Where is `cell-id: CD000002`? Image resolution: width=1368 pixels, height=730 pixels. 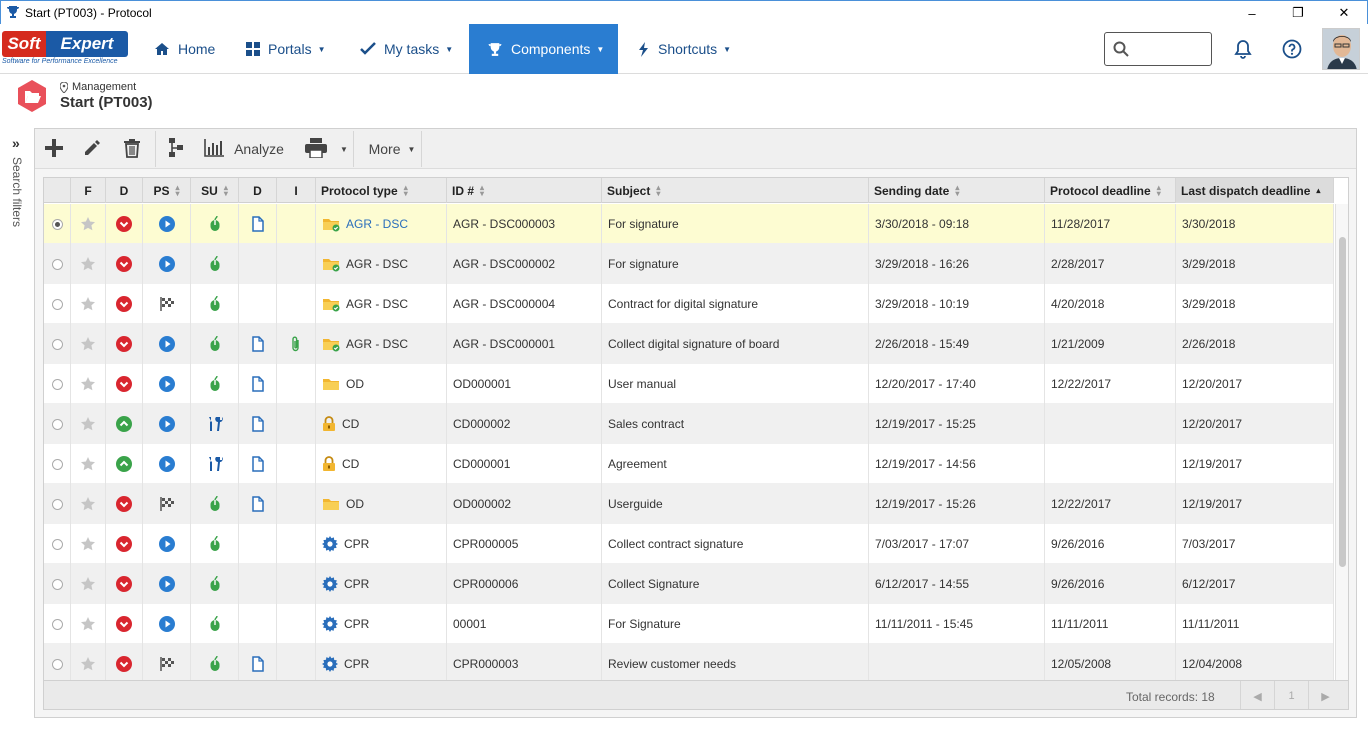
cell-id: CD000002 is located at coordinates (524, 424).